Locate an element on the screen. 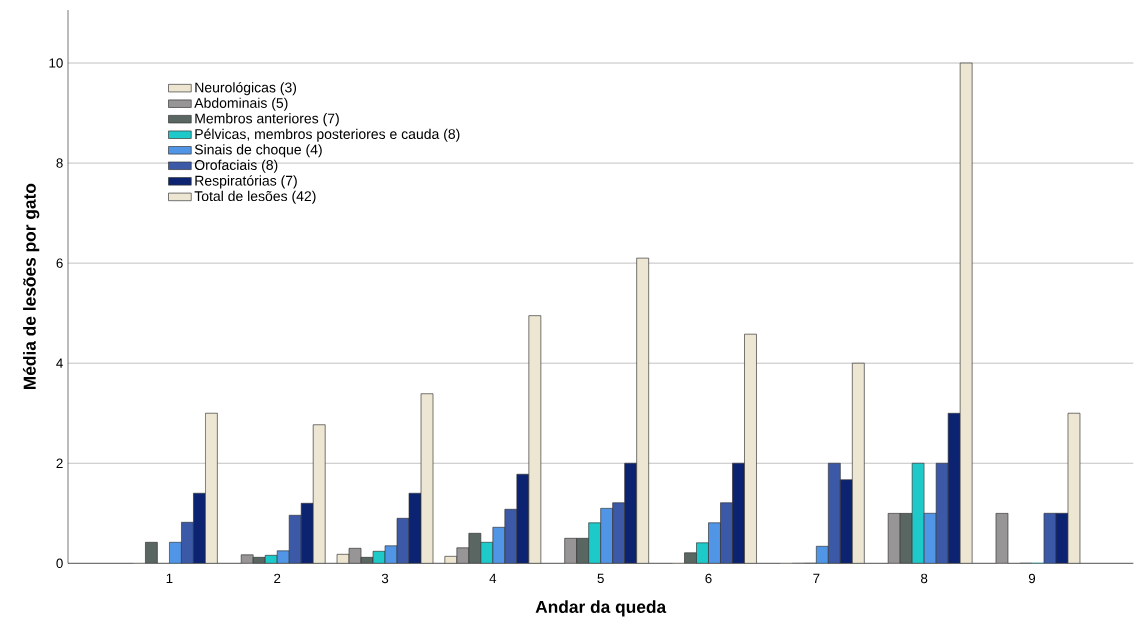 The image size is (1134, 634). y-tick-label: 6 is located at coordinates (59, 263).